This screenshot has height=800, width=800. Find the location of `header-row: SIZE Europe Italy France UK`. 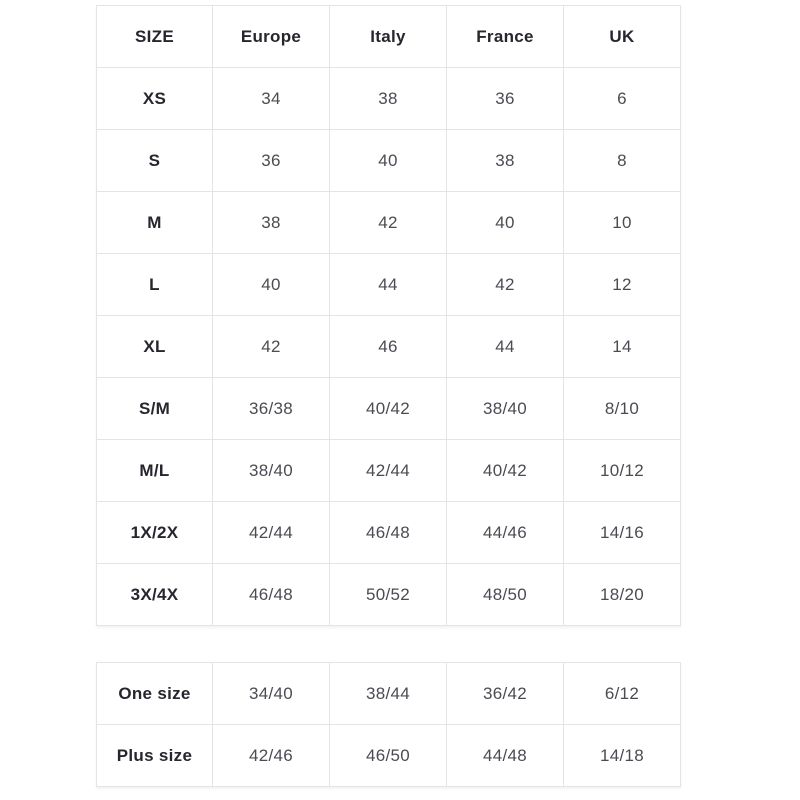

header-row: SIZE Europe Italy France UK is located at coordinates (388, 36).